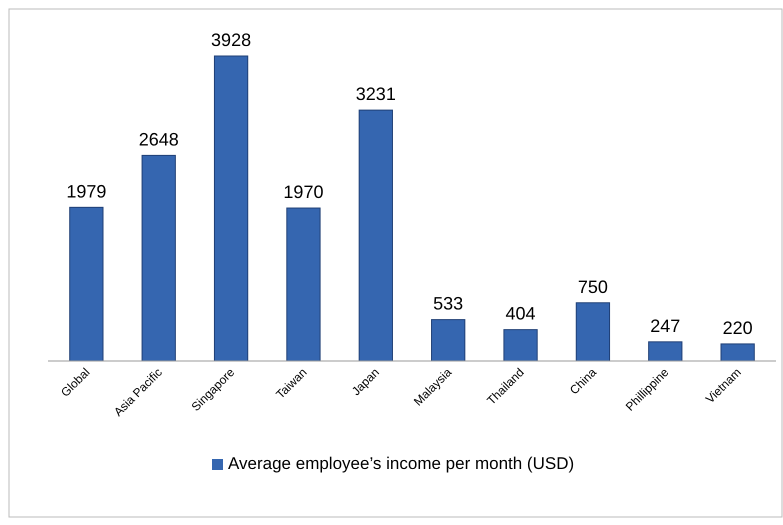  What do you see at coordinates (521, 314) in the screenshot?
I see `data-label: 404` at bounding box center [521, 314].